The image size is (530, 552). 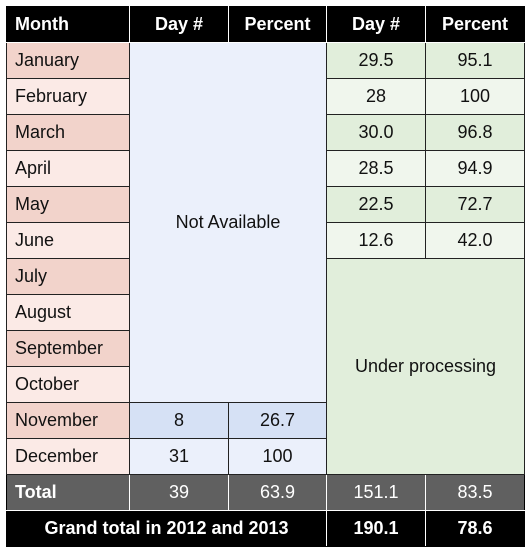 I want to click on month-cell: October, so click(x=68, y=384).